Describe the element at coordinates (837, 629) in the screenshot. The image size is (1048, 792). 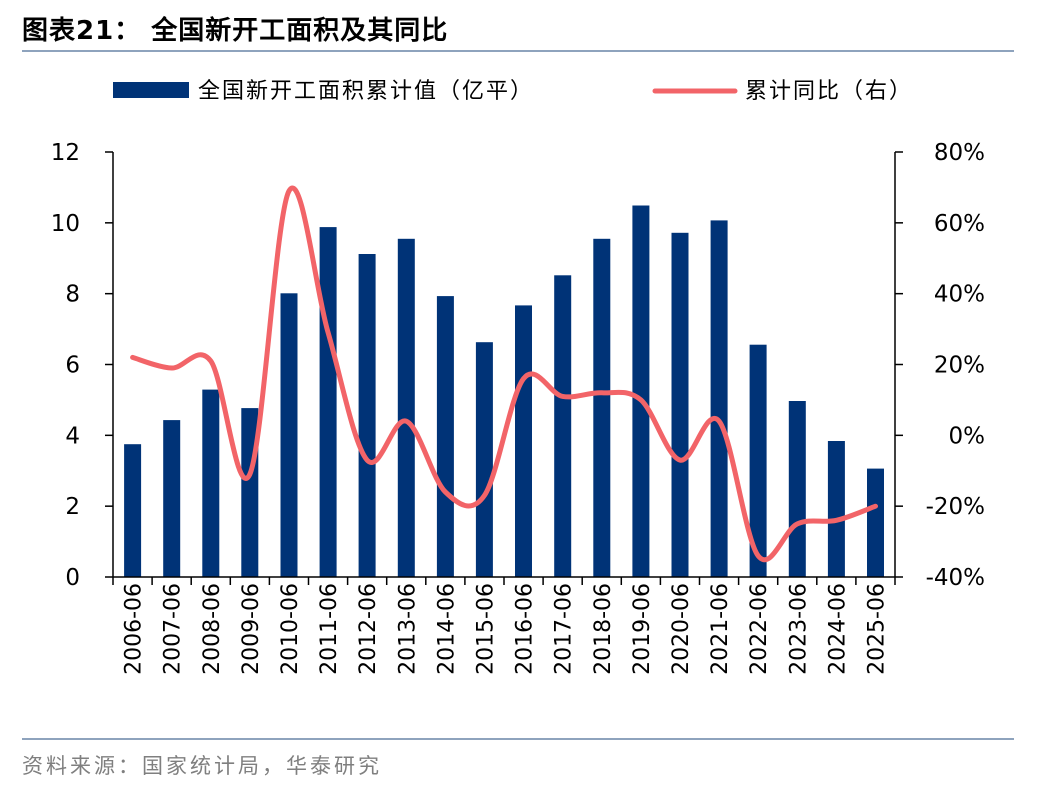
I see `x-tick-label: 2024-06` at that location.